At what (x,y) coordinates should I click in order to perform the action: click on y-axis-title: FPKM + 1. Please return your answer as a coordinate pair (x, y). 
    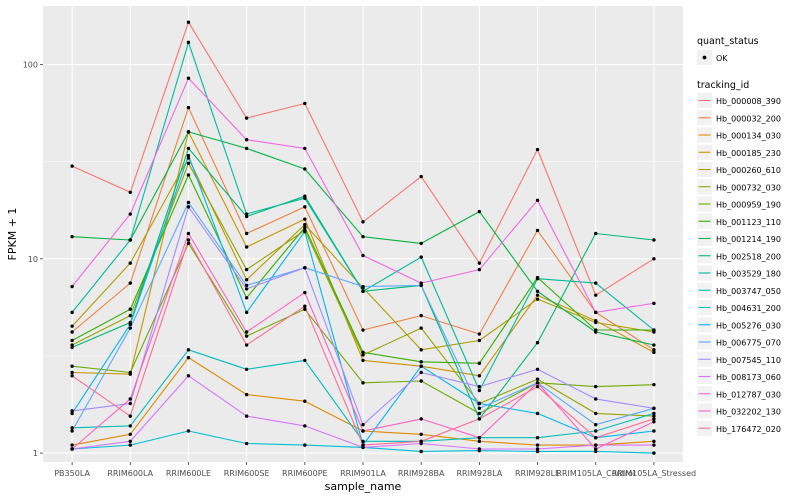
    Looking at the image, I should click on (12, 234).